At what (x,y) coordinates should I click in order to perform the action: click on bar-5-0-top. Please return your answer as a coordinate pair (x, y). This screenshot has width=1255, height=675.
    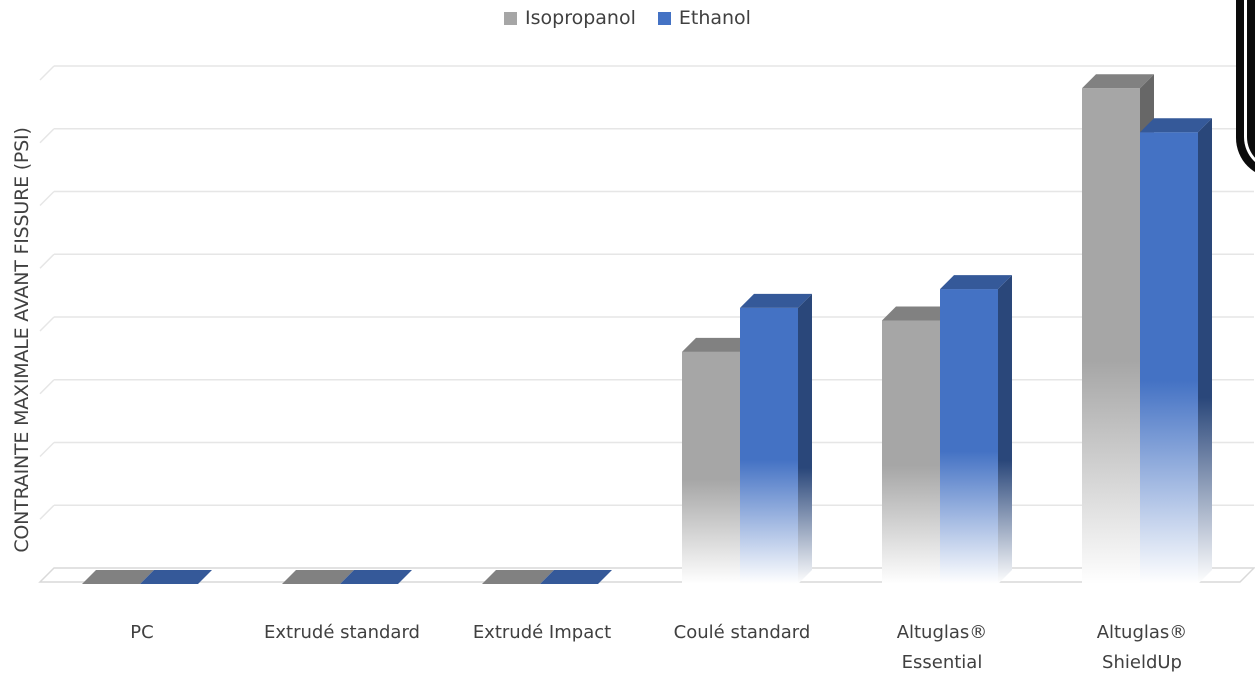
    Looking at the image, I should click on (1118, 81).